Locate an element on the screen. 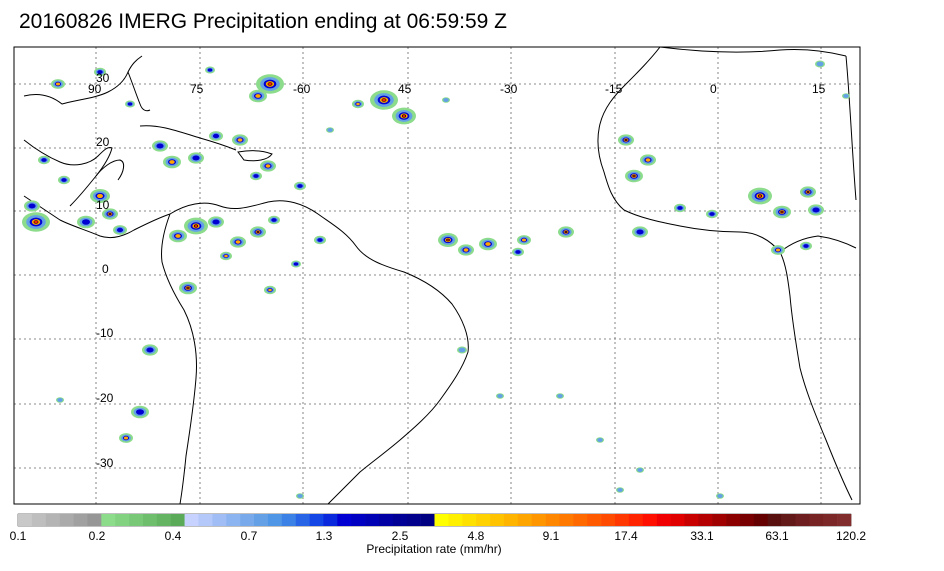  colorbar-tick: 0.4 is located at coordinates (173, 536).